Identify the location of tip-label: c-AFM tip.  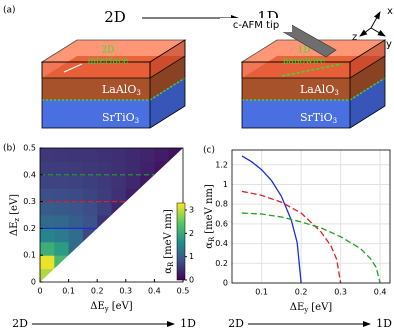
(256, 25).